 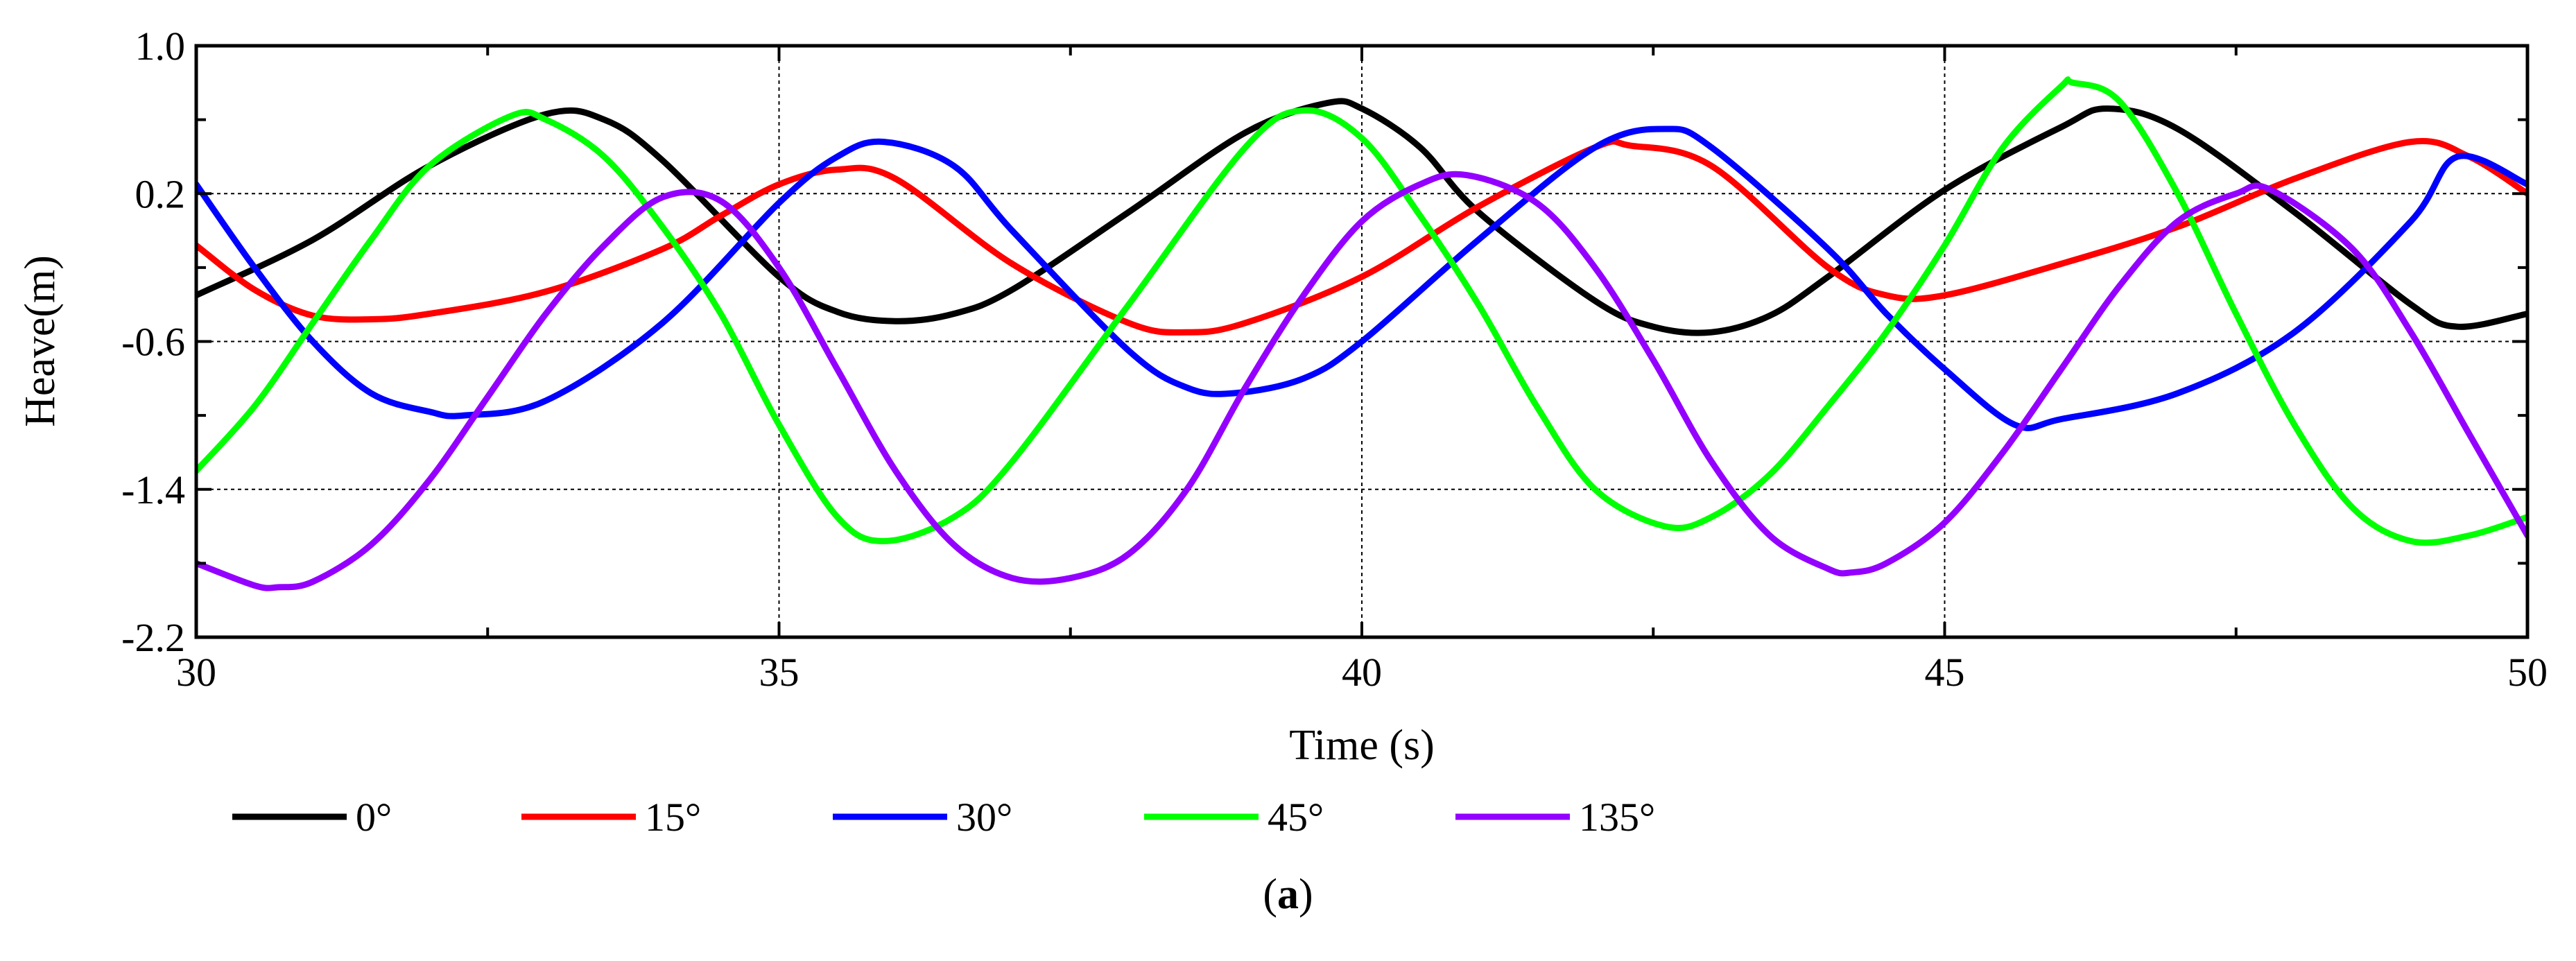 What do you see at coordinates (153, 637) in the screenshot?
I see `y-tick-label: -2.2` at bounding box center [153, 637].